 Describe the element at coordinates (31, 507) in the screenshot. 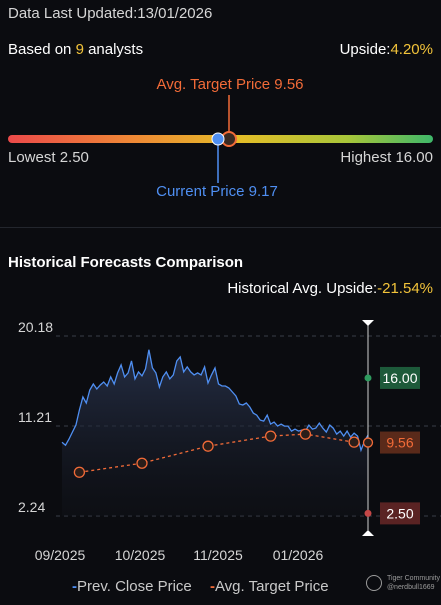

I see `y-tick-label: 2.24` at that location.